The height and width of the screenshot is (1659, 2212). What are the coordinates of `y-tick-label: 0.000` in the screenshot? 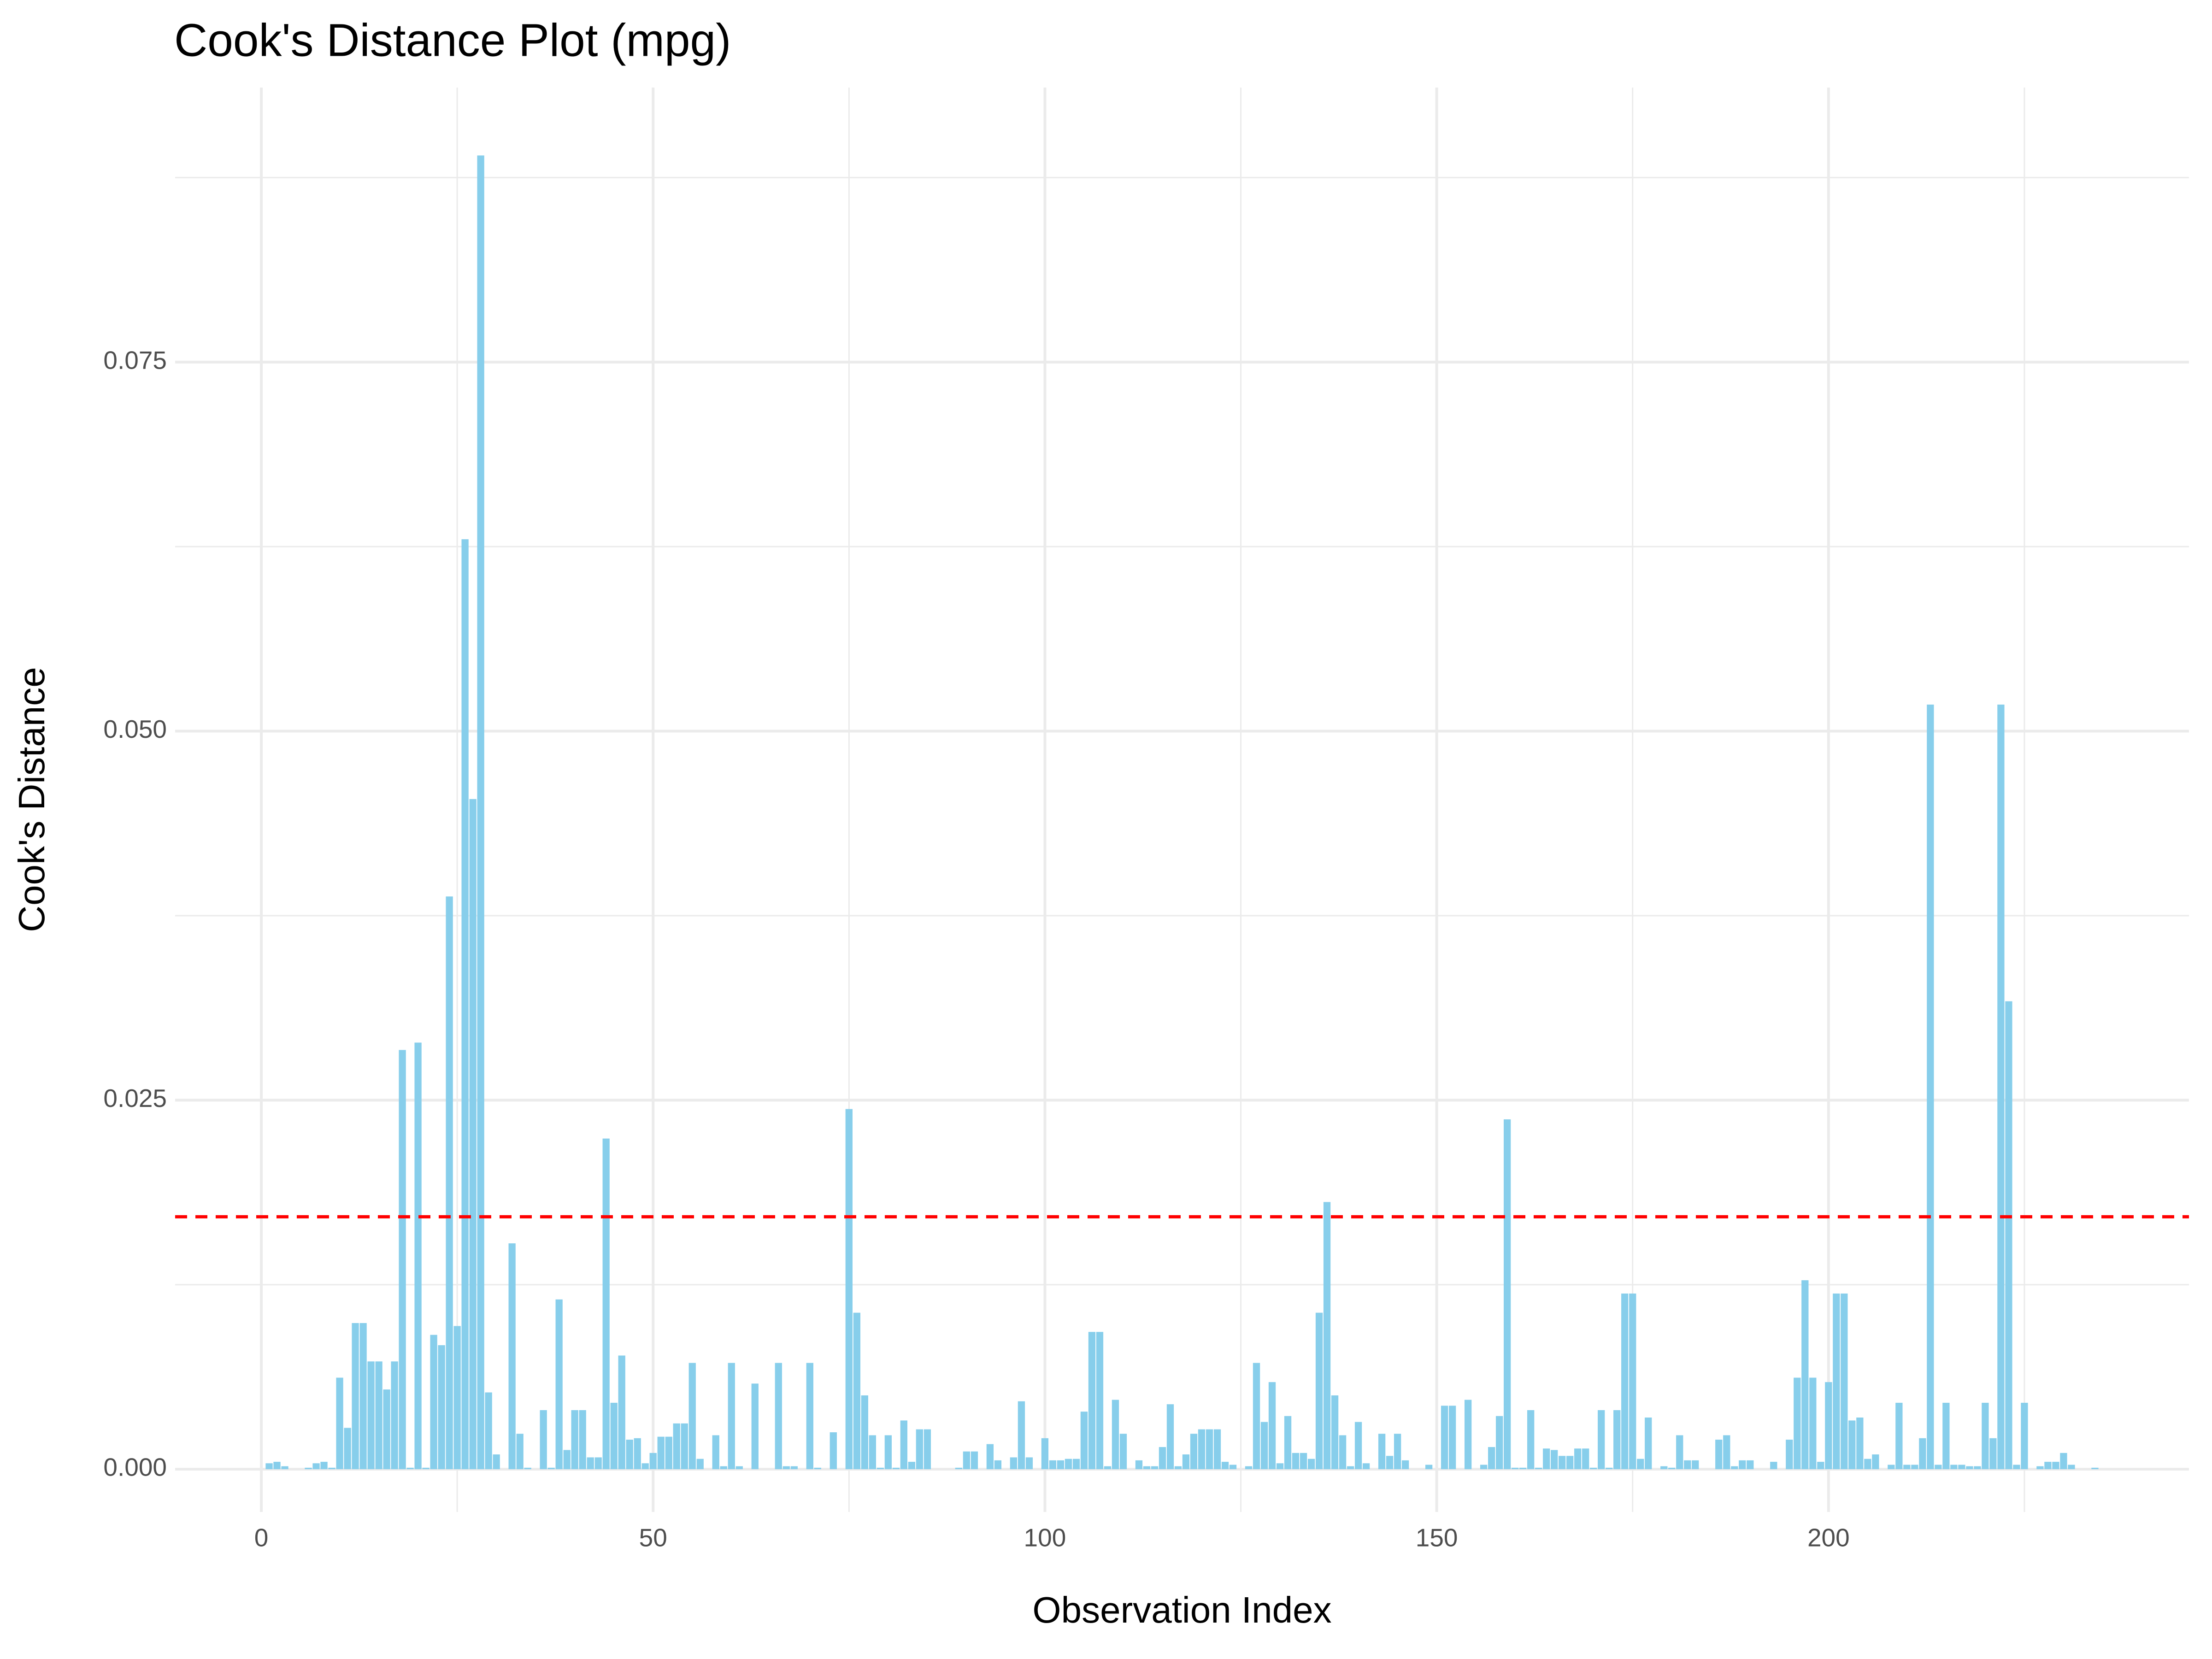 It's located at (135, 1467).